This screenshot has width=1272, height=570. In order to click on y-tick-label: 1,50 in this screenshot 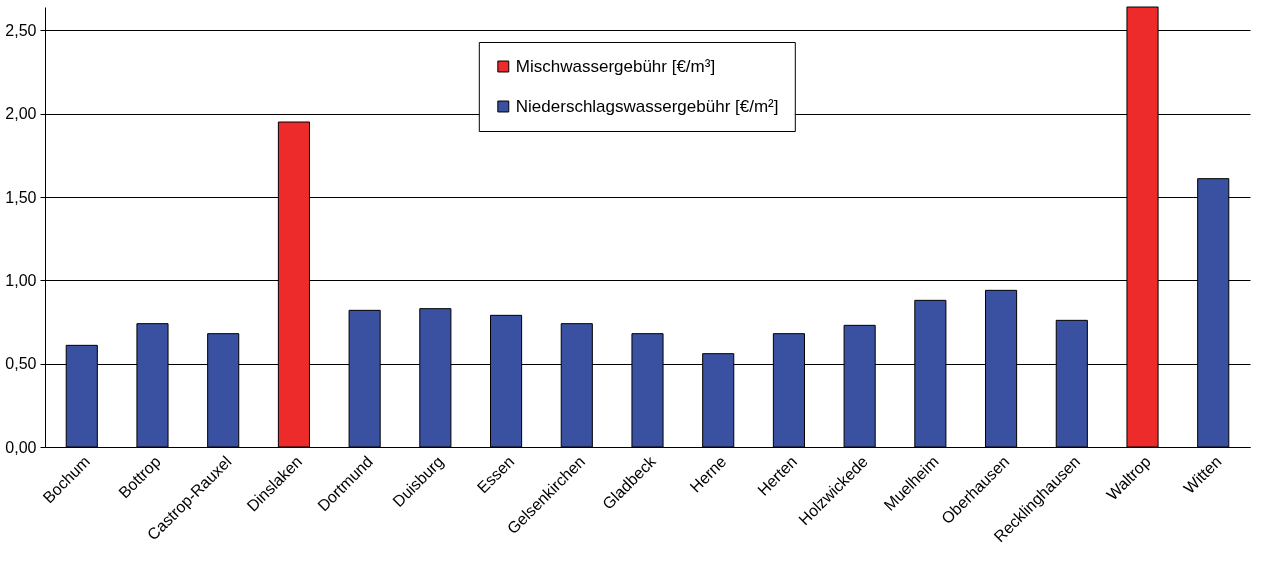, I will do `click(21, 197)`.